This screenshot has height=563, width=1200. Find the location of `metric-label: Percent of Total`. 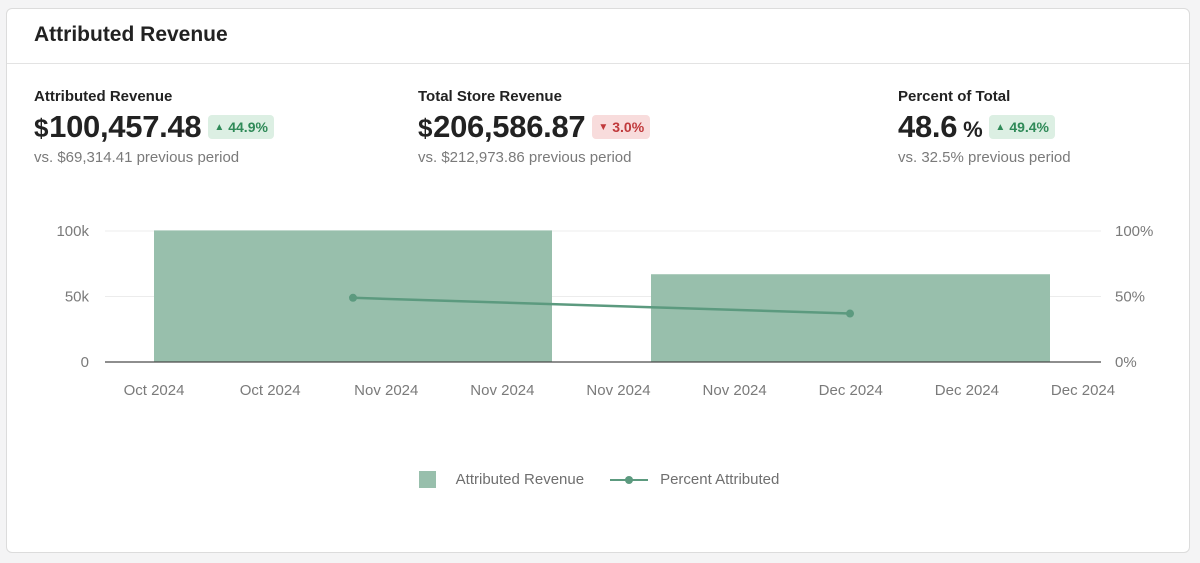

metric-label: Percent of Total is located at coordinates (954, 96).